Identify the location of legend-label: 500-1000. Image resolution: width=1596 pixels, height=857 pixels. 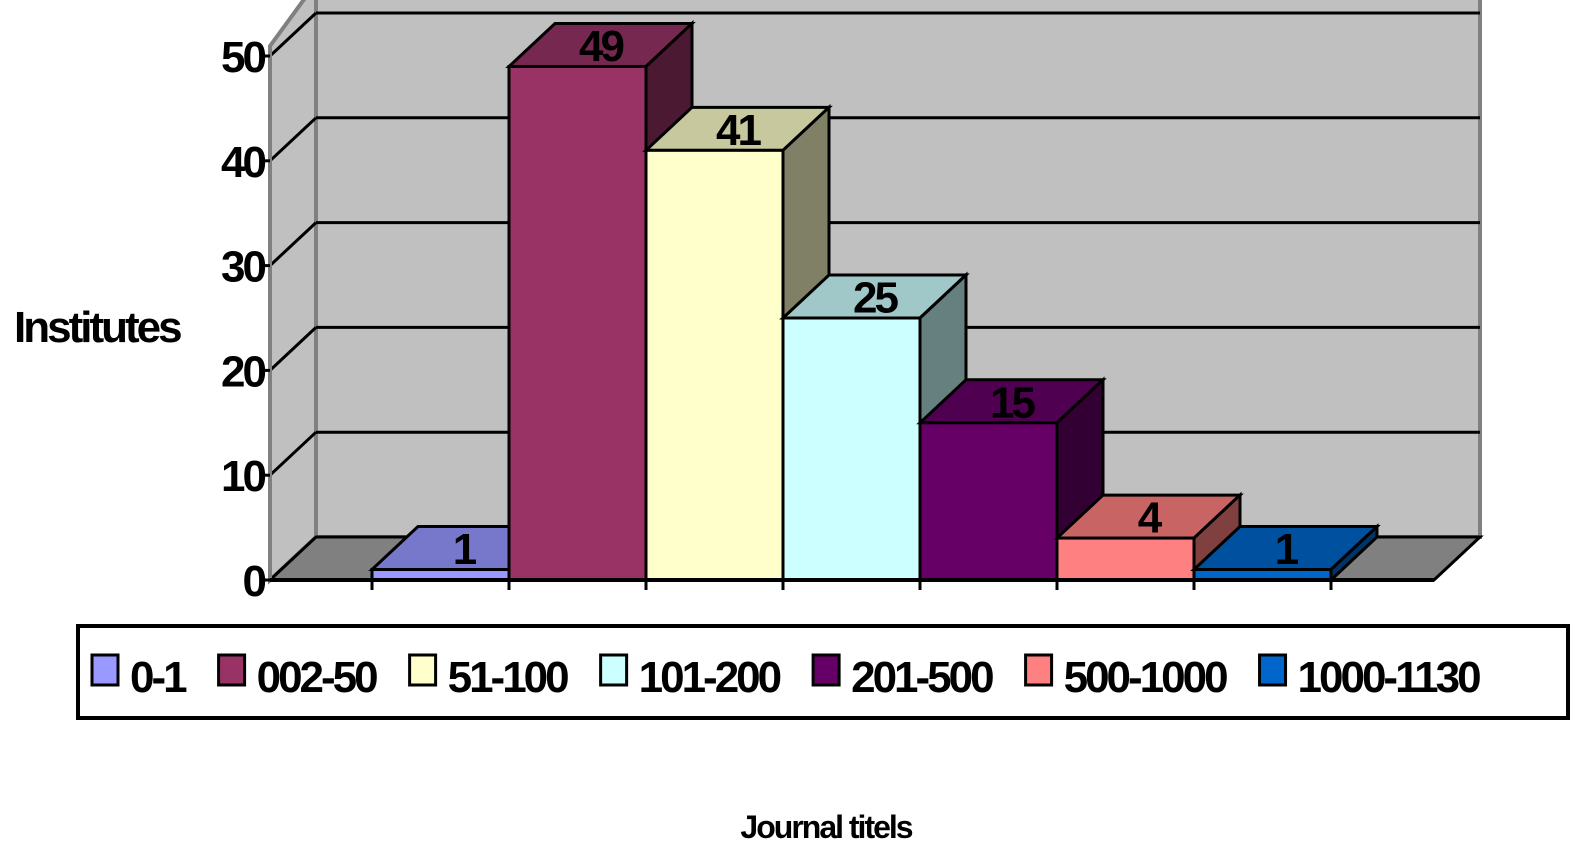
(1145, 677).